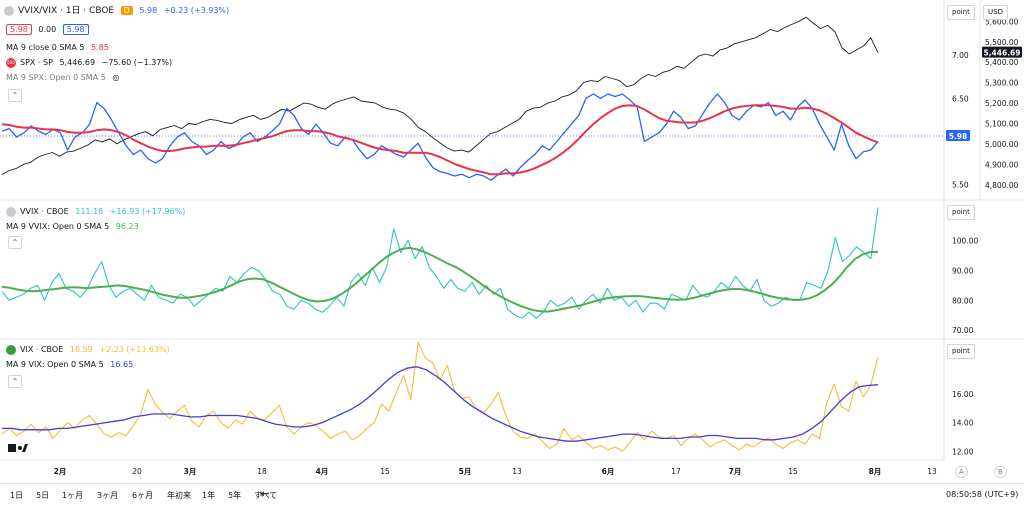 This screenshot has height=509, width=1024. I want to click on timeframe-button: すべて, so click(266, 495).